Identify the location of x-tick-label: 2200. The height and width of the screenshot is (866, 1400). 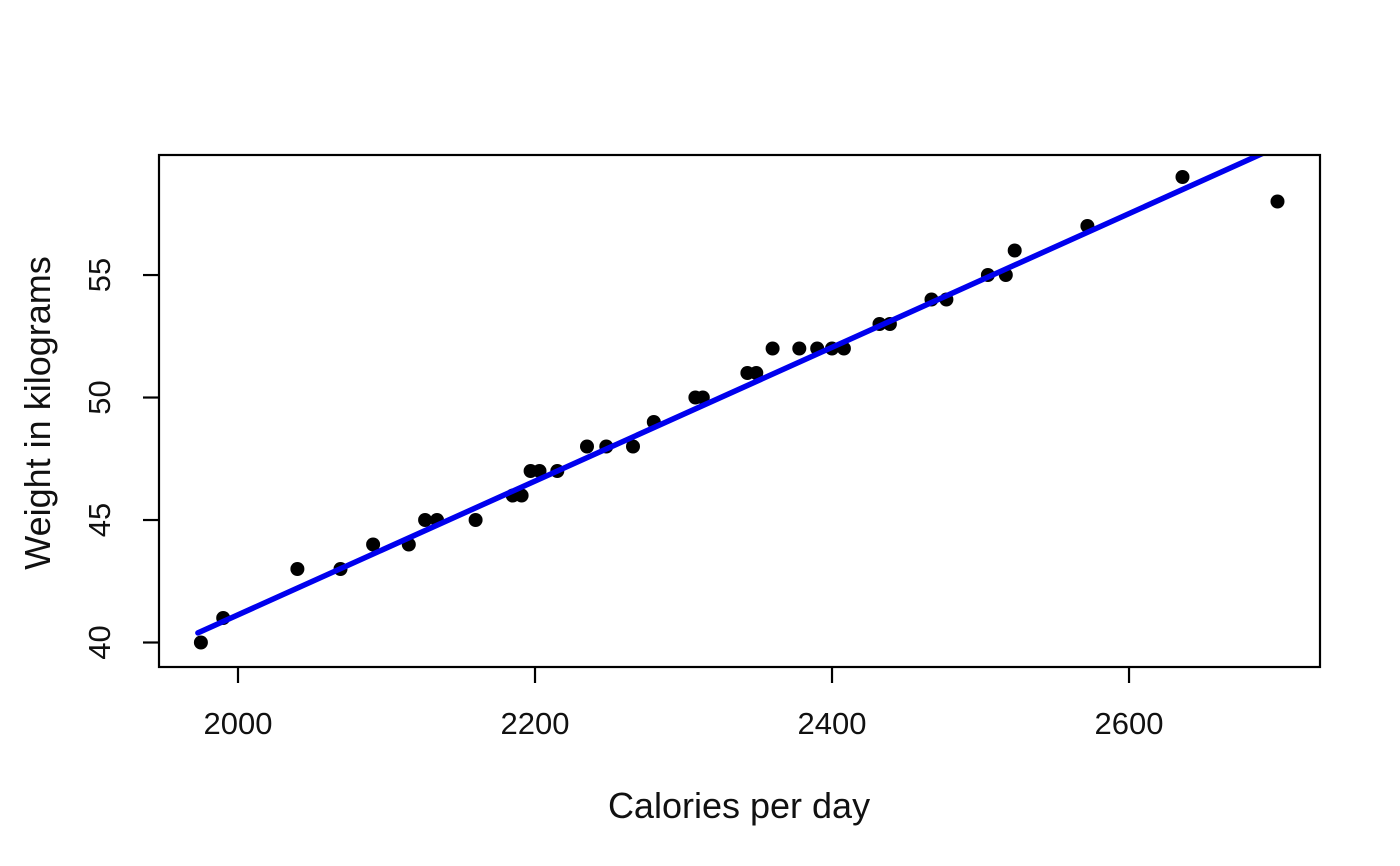
(535, 723).